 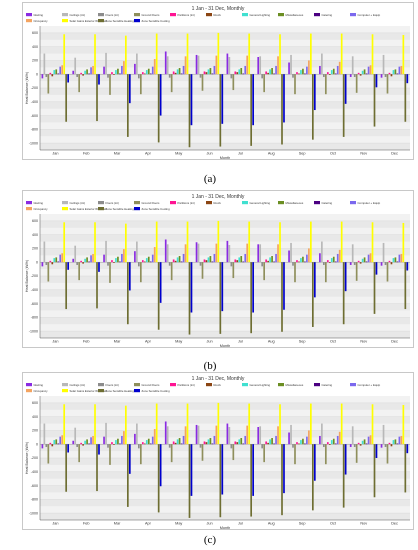 What do you see at coordinates (151, 15) in the screenshot?
I see `legend-label: Ground Floors` at bounding box center [151, 15].